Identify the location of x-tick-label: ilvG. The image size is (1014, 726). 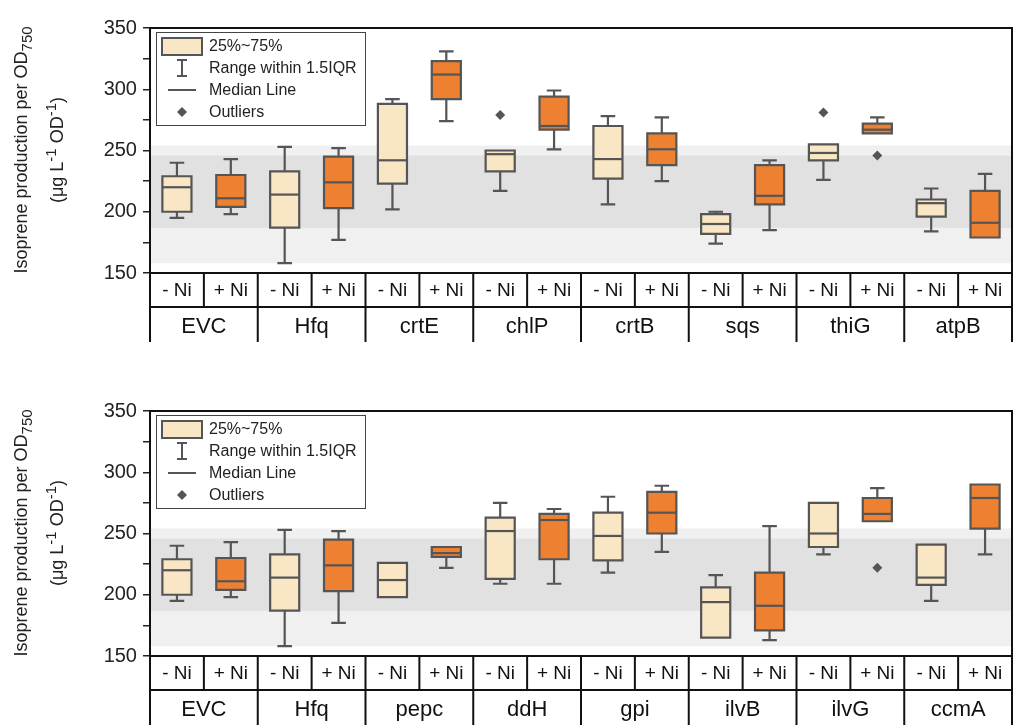
(850, 709).